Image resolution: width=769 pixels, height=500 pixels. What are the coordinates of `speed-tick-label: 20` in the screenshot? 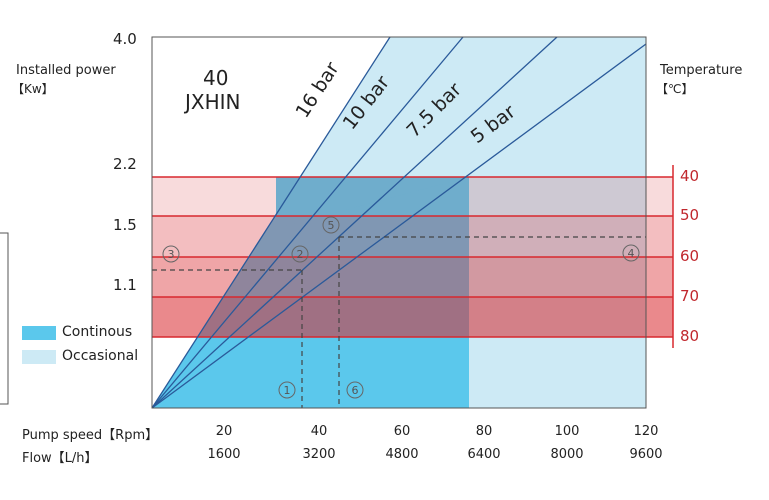 It's located at (224, 431).